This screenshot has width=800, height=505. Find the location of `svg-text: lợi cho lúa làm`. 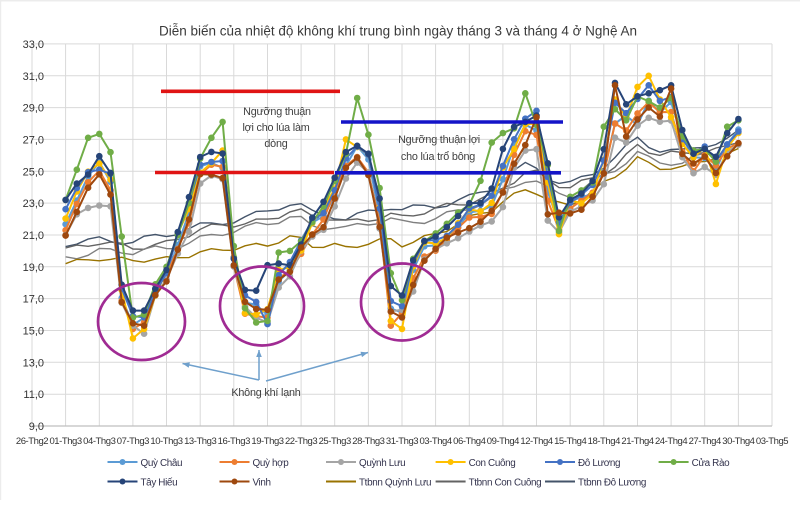

svg-text: lợi cho lúa làm is located at coordinates (275, 128).